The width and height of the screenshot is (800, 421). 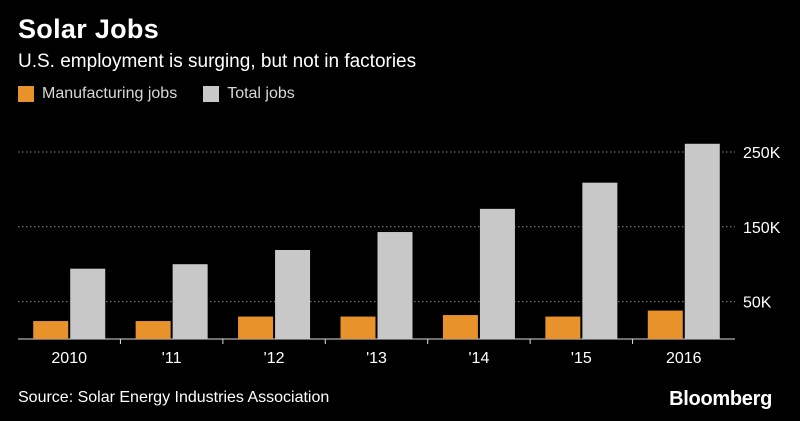 I want to click on x-tick-label: '13, so click(x=376, y=358).